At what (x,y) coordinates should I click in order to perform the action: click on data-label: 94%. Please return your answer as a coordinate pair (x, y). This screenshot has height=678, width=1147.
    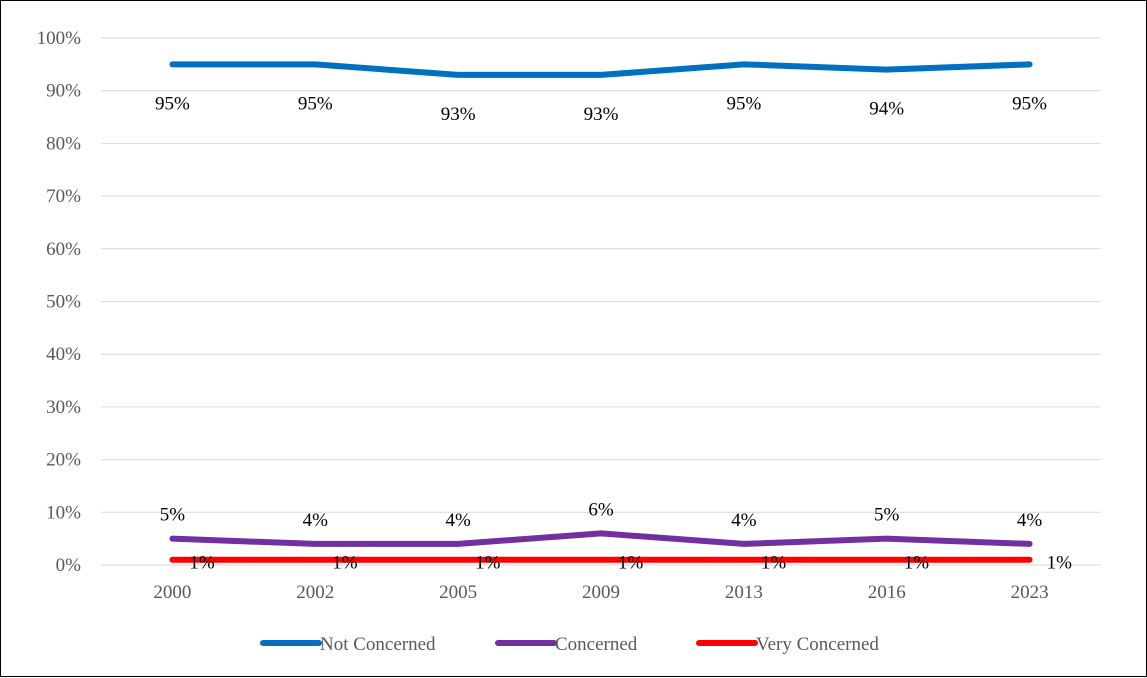
    Looking at the image, I should click on (886, 109).